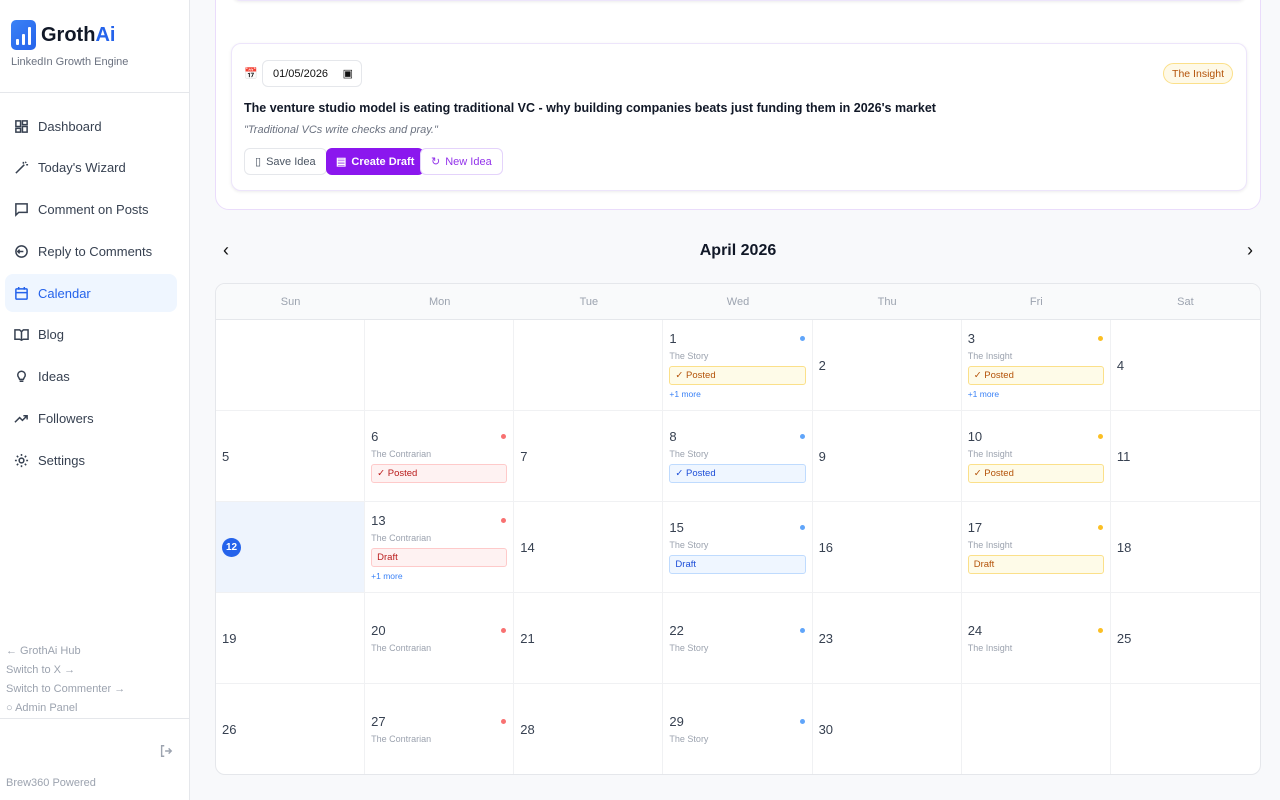 The height and width of the screenshot is (800, 1280). What do you see at coordinates (78, 34) in the screenshot?
I see `brand-name: GrothAi` at bounding box center [78, 34].